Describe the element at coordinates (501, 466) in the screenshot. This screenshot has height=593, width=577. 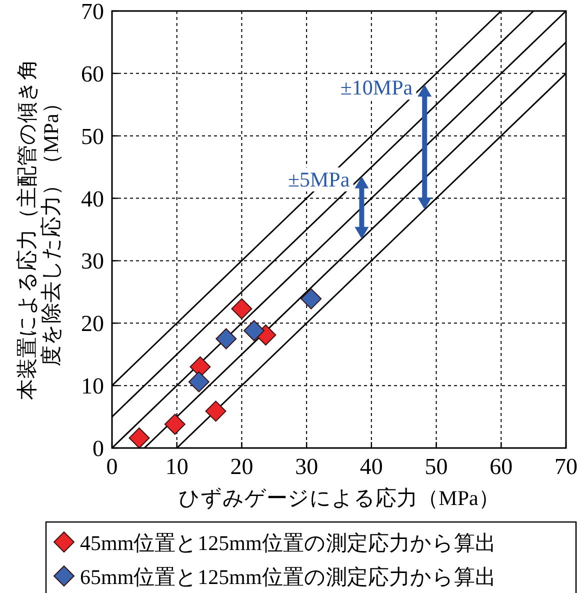
I see `x-tick-label: 60` at that location.